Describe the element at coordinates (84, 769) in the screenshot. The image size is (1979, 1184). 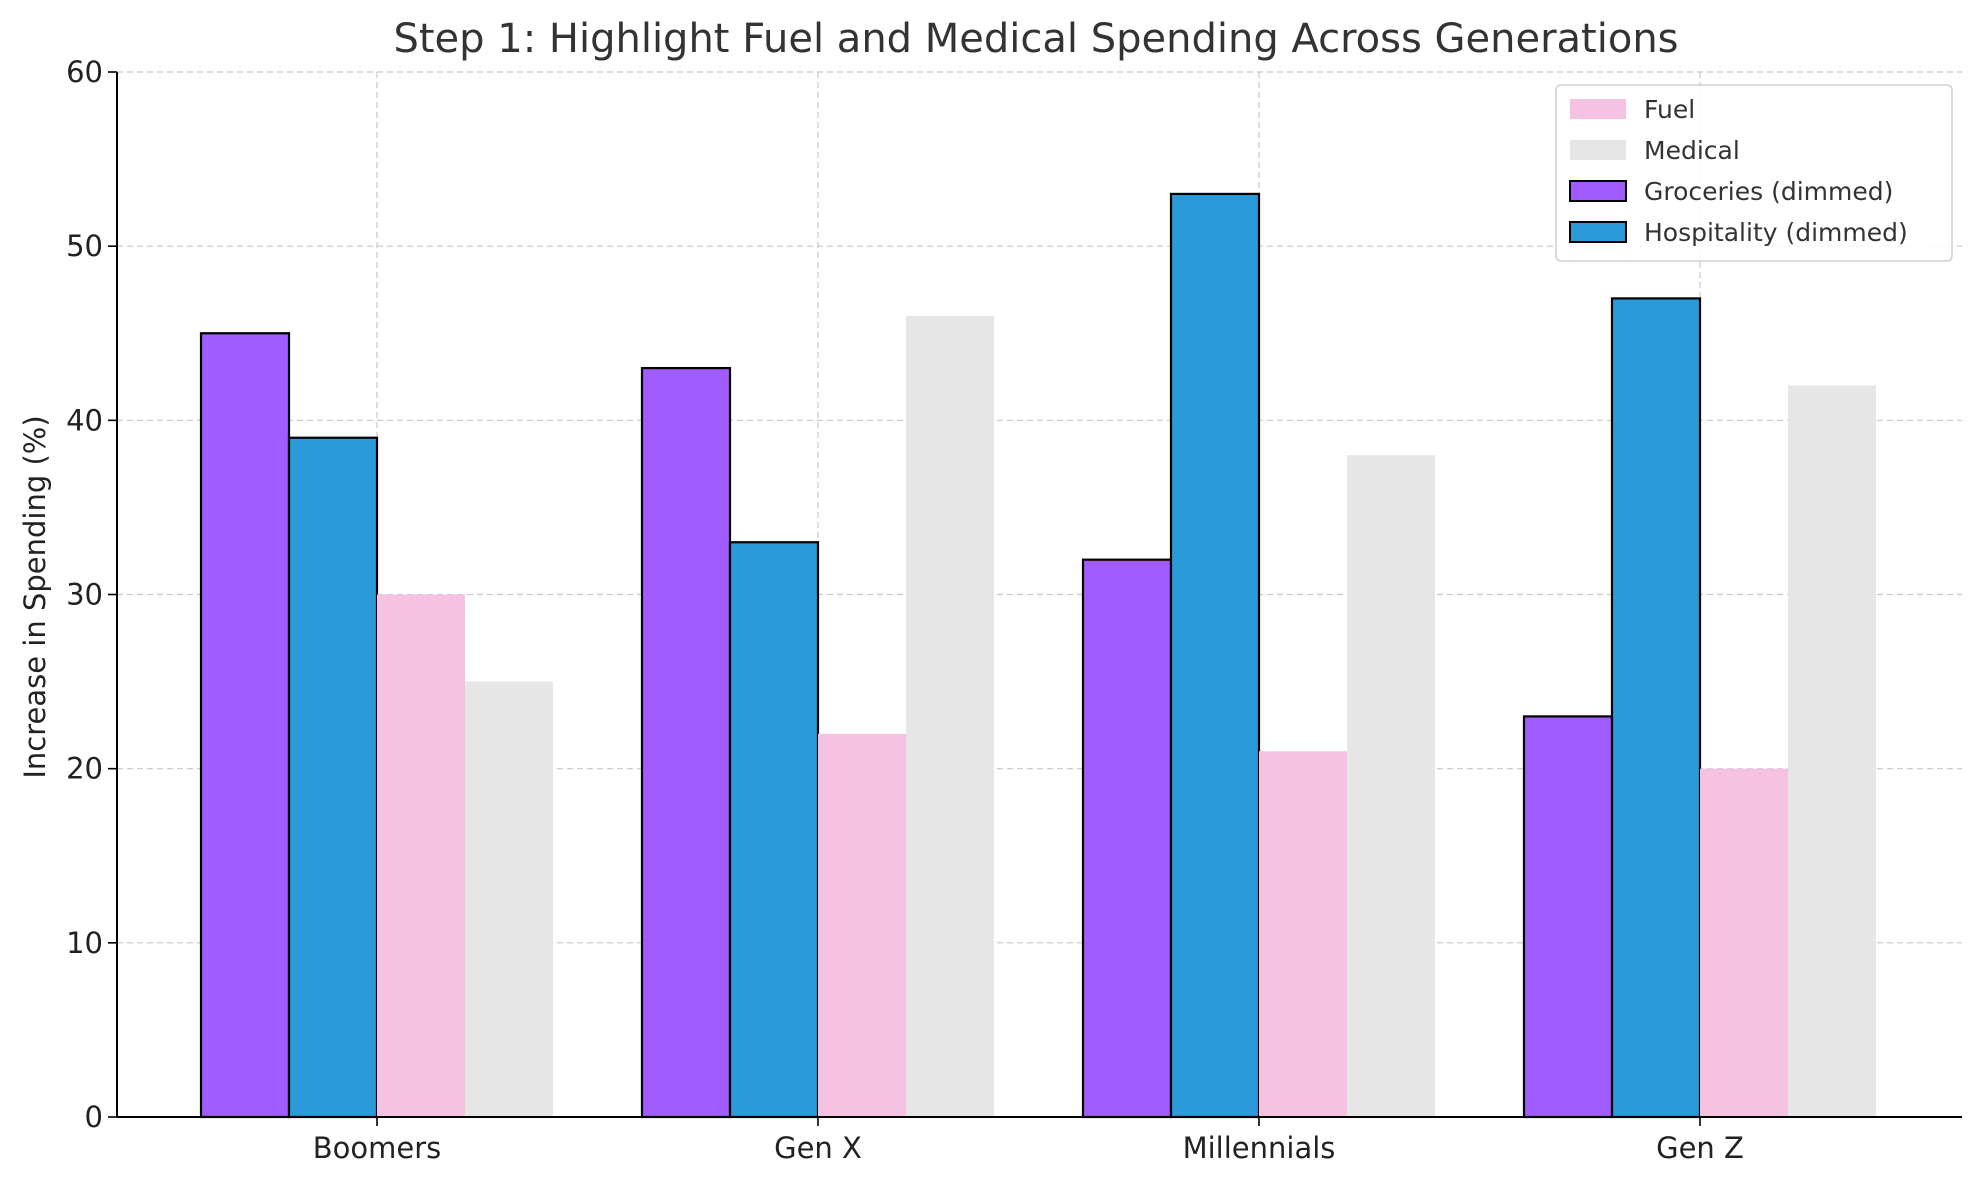
I see `y-tick-label: 20` at that location.